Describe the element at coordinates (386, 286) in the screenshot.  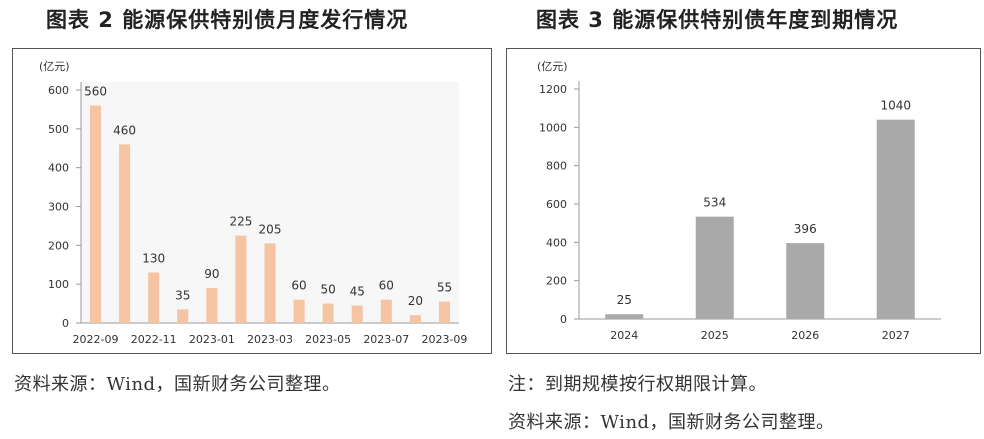
I see `data-label-2023-07: 60` at that location.